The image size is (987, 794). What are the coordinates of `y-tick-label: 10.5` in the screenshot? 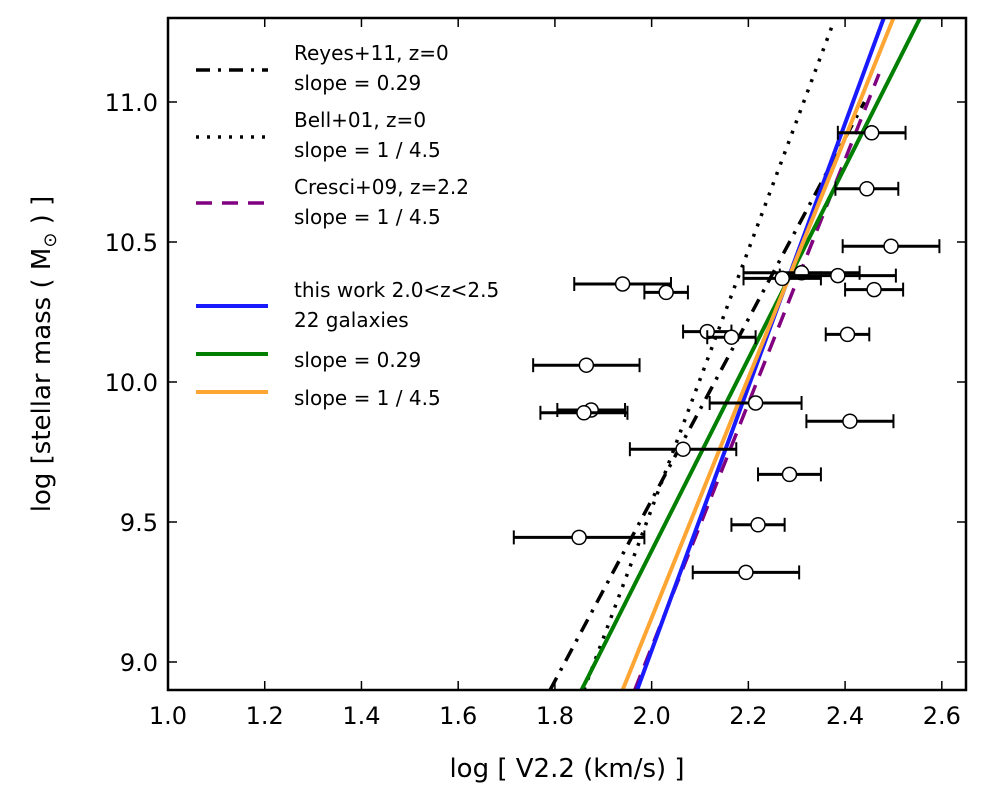 It's located at (131, 243).